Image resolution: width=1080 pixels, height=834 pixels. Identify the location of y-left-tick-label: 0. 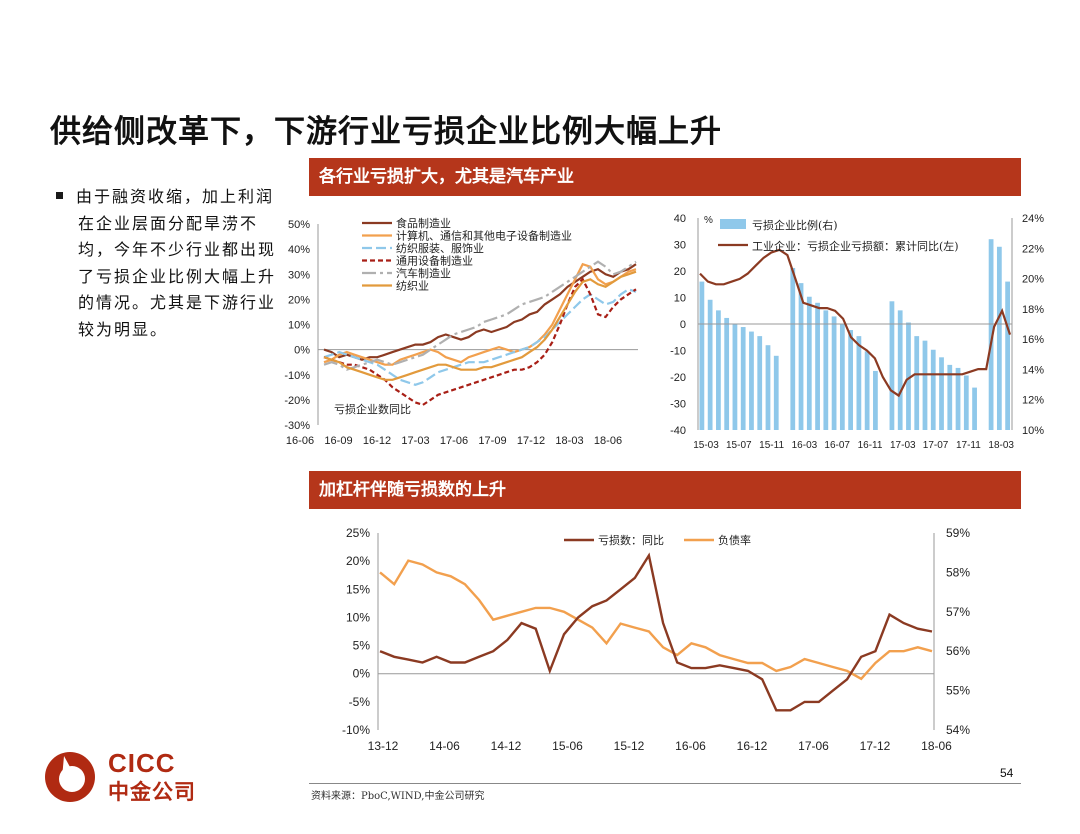
(683, 325).